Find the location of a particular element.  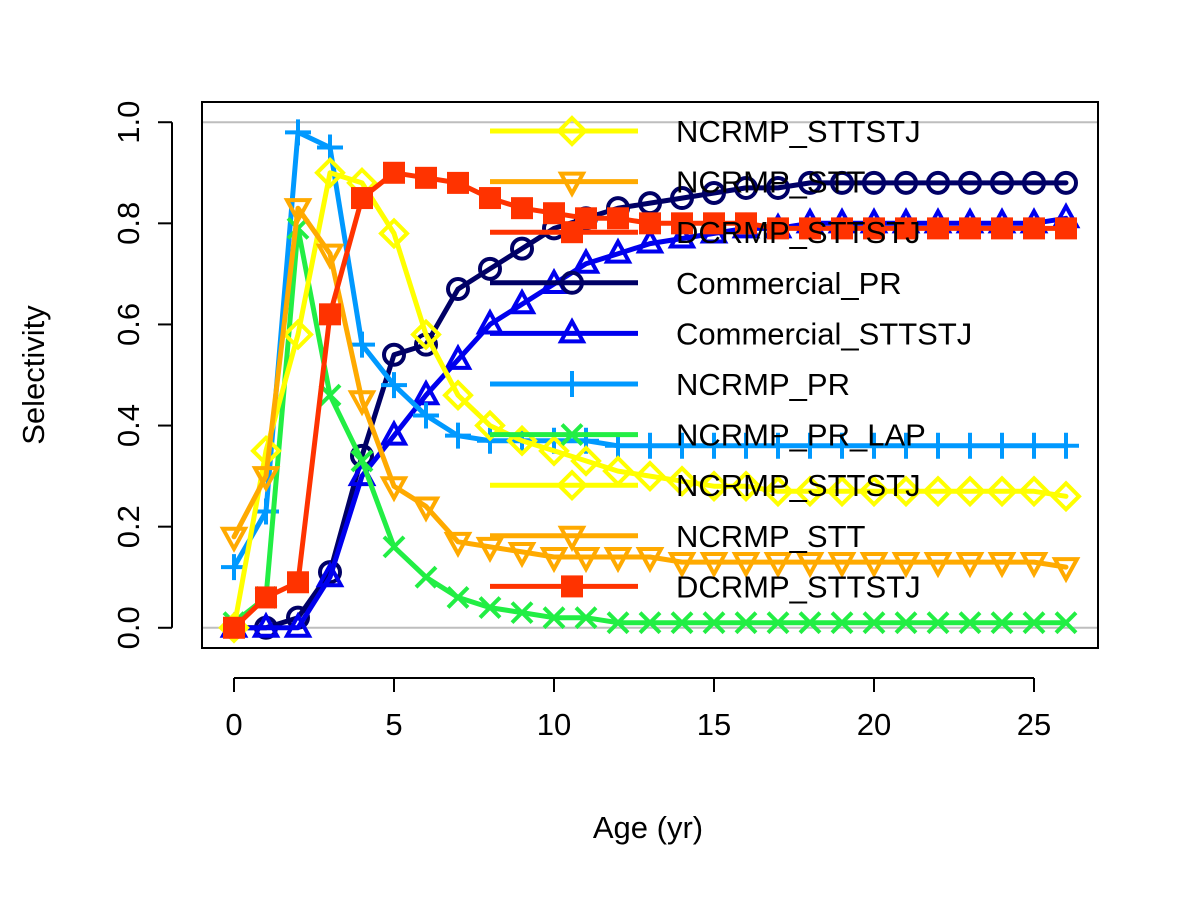

y-tick-label: 0.6 is located at coordinates (128, 324).